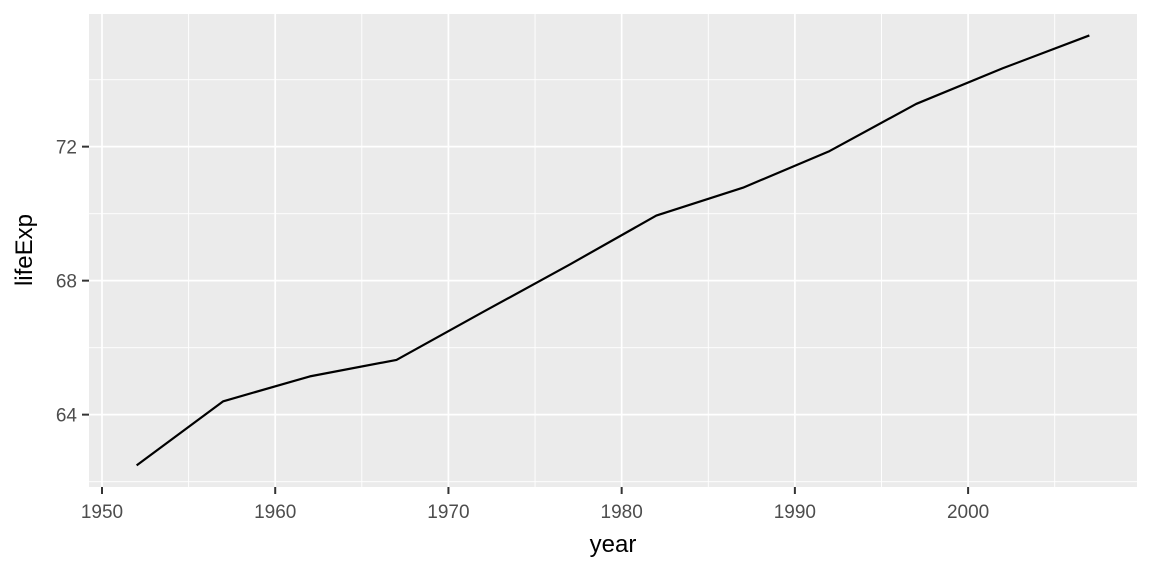 This screenshot has height=576, width=1152. I want to click on x-tick-label: 2000, so click(968, 512).